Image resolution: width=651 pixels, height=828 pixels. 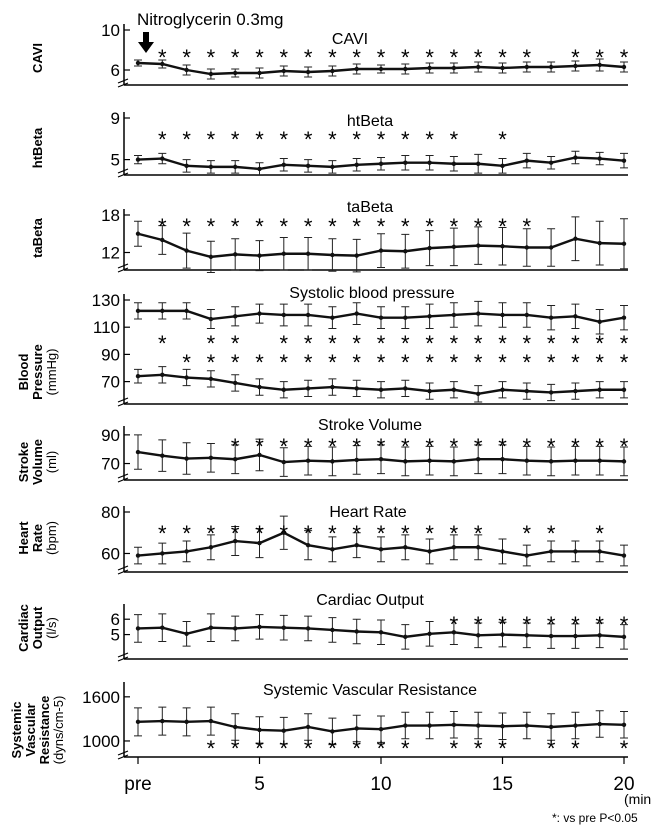 I want to click on panel-title: Stroke Volume, so click(x=370, y=425).